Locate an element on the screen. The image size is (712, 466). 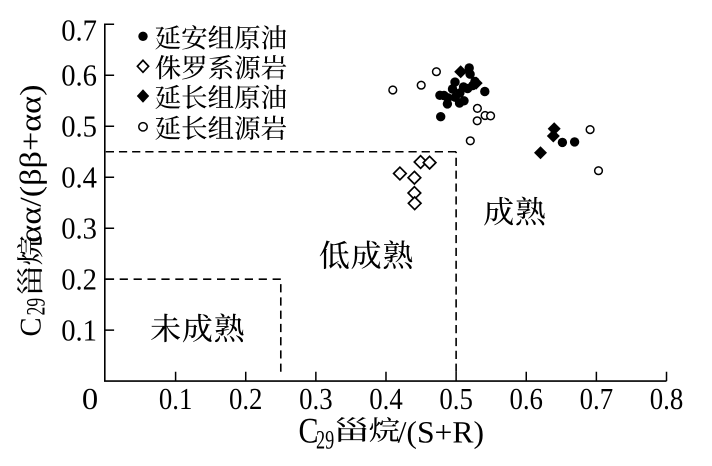
svg-text: αα/(ββ+αα) is located at coordinates (31, 164).